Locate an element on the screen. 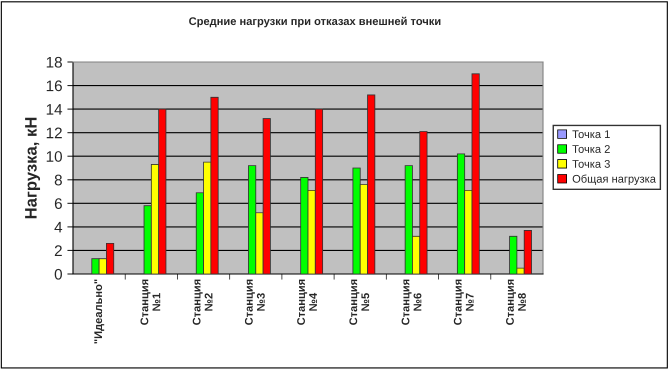  y-tick-label: 16 is located at coordinates (54, 86).